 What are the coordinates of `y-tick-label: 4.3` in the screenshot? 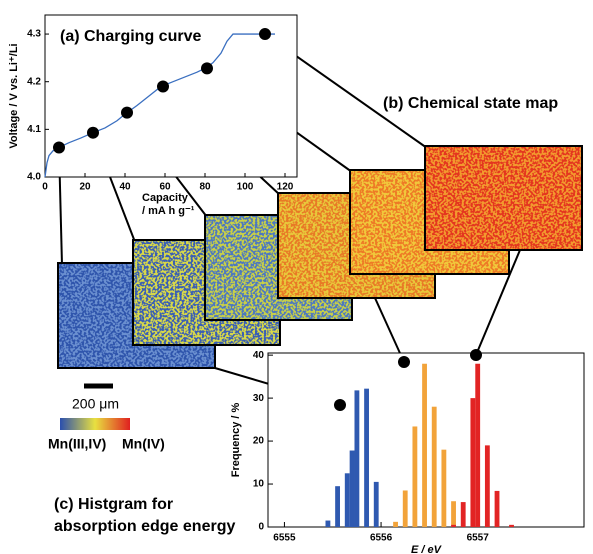 It's located at (34, 34).